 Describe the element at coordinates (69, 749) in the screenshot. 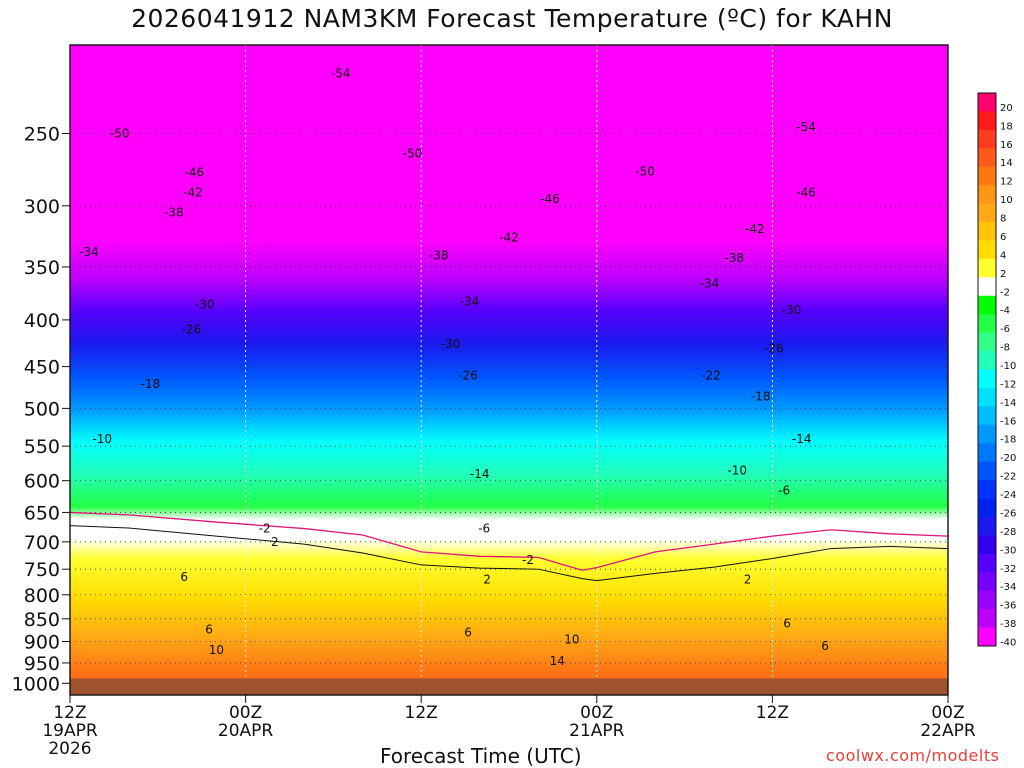

I see `x-tick-label: 2026` at that location.